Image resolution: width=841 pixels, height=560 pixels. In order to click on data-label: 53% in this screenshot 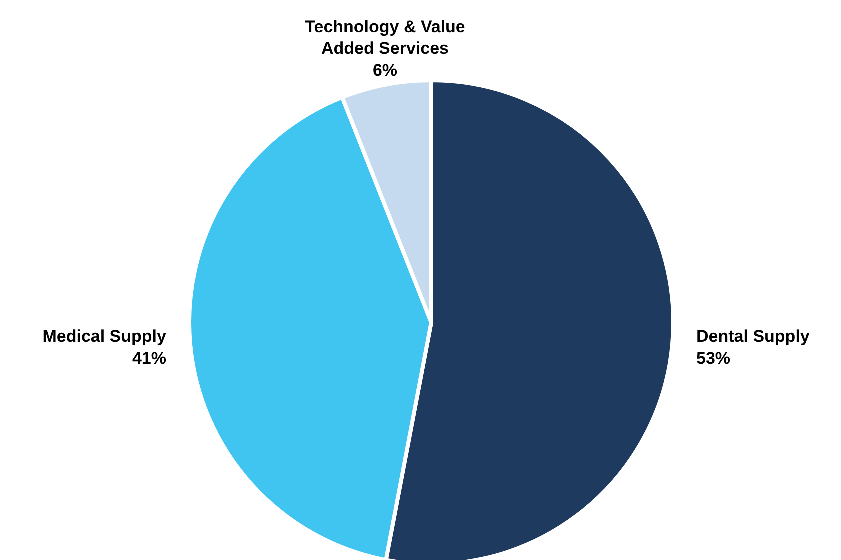, I will do `click(713, 358)`.